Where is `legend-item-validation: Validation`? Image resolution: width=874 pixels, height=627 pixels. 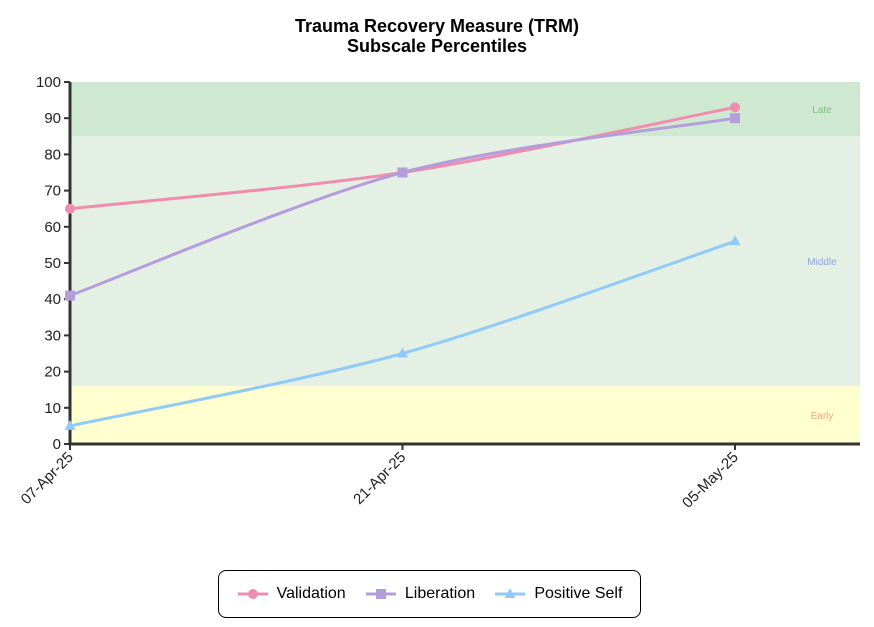
legend-item-validation: Validation is located at coordinates (291, 594).